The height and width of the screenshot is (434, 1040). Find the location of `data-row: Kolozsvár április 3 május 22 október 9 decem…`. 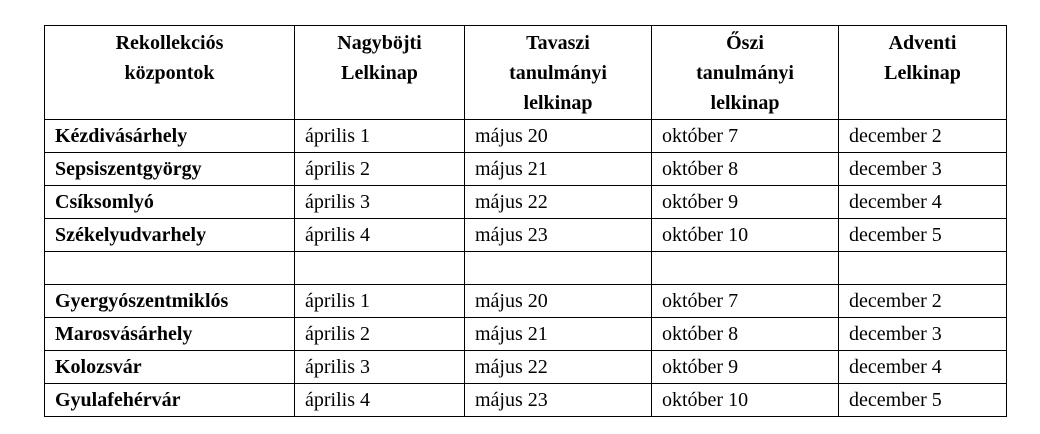

data-row: Kolozsvár április 3 május 22 október 9 decem… is located at coordinates (525, 367).